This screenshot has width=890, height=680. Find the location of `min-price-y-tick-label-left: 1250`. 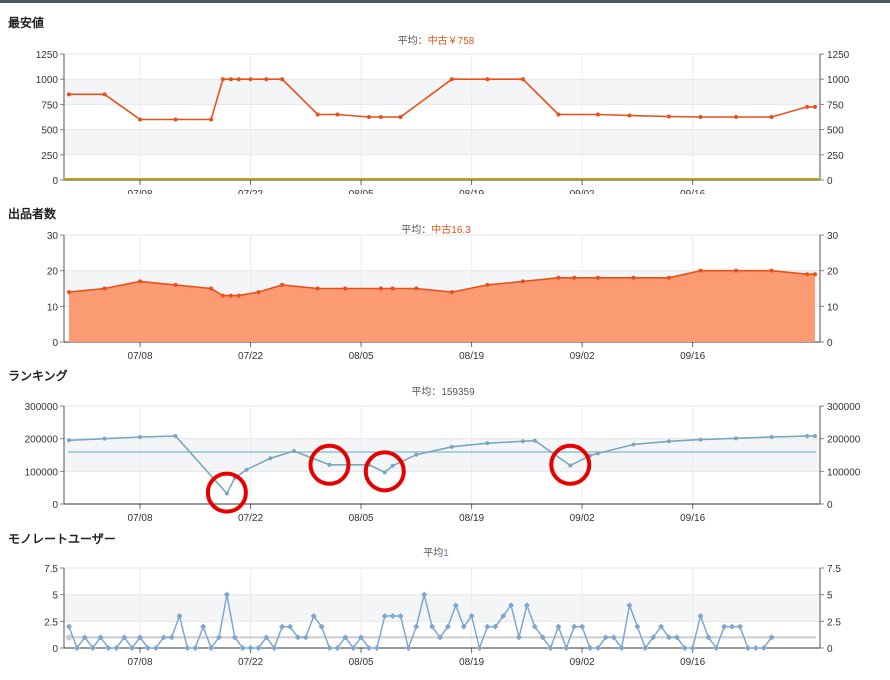

min-price-y-tick-label-left: 1250 is located at coordinates (47, 55).